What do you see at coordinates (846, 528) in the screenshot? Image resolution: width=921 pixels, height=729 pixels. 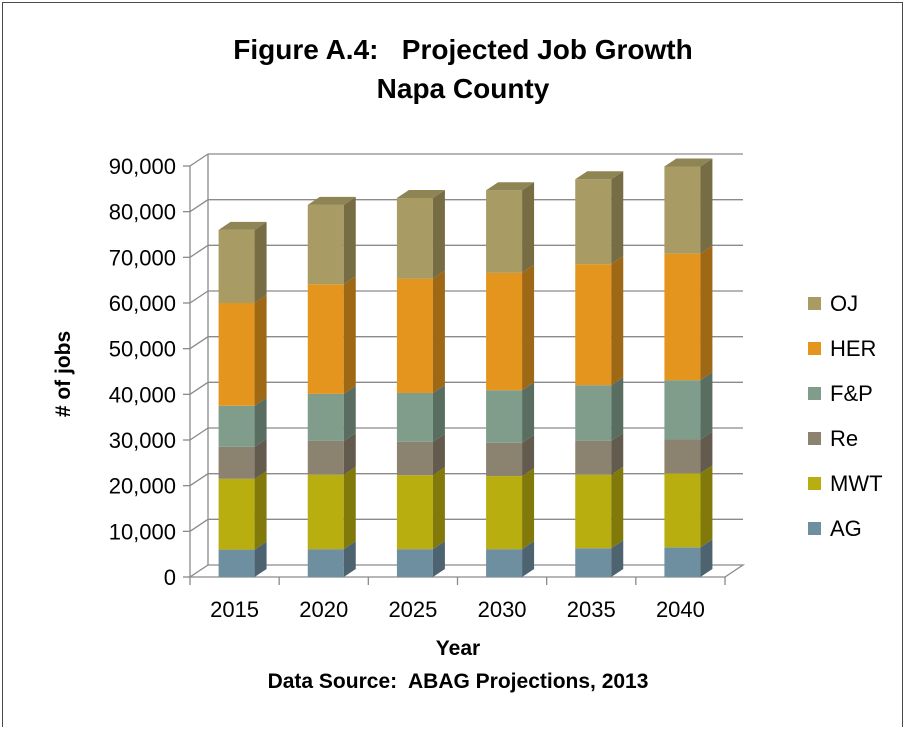 I see `legend-label: AG` at bounding box center [846, 528].